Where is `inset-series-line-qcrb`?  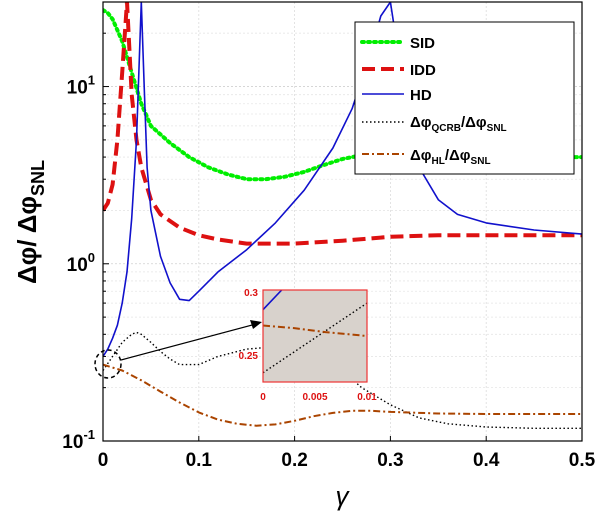
inset-series-line-qcrb is located at coordinates (315, 338).